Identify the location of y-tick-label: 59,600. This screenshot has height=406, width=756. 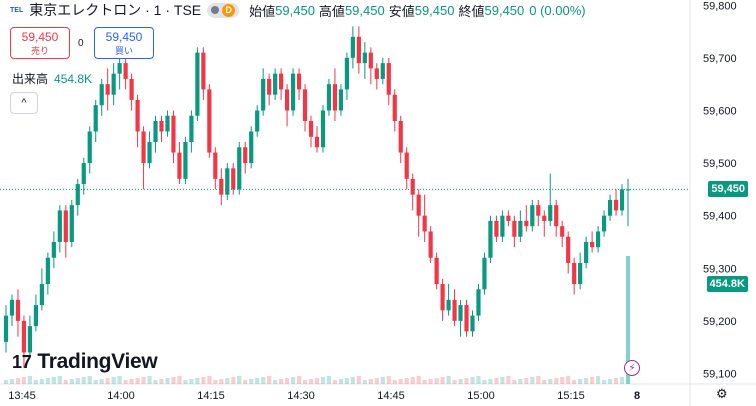
(720, 111).